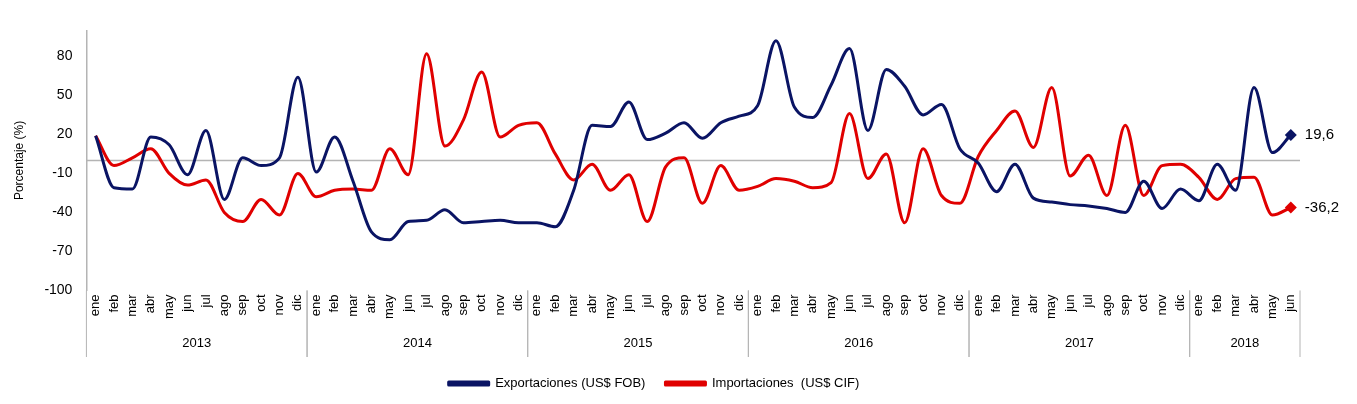 The width and height of the screenshot is (1357, 404). What do you see at coordinates (64, 55) in the screenshot?
I see `y-tick-label: 80` at bounding box center [64, 55].